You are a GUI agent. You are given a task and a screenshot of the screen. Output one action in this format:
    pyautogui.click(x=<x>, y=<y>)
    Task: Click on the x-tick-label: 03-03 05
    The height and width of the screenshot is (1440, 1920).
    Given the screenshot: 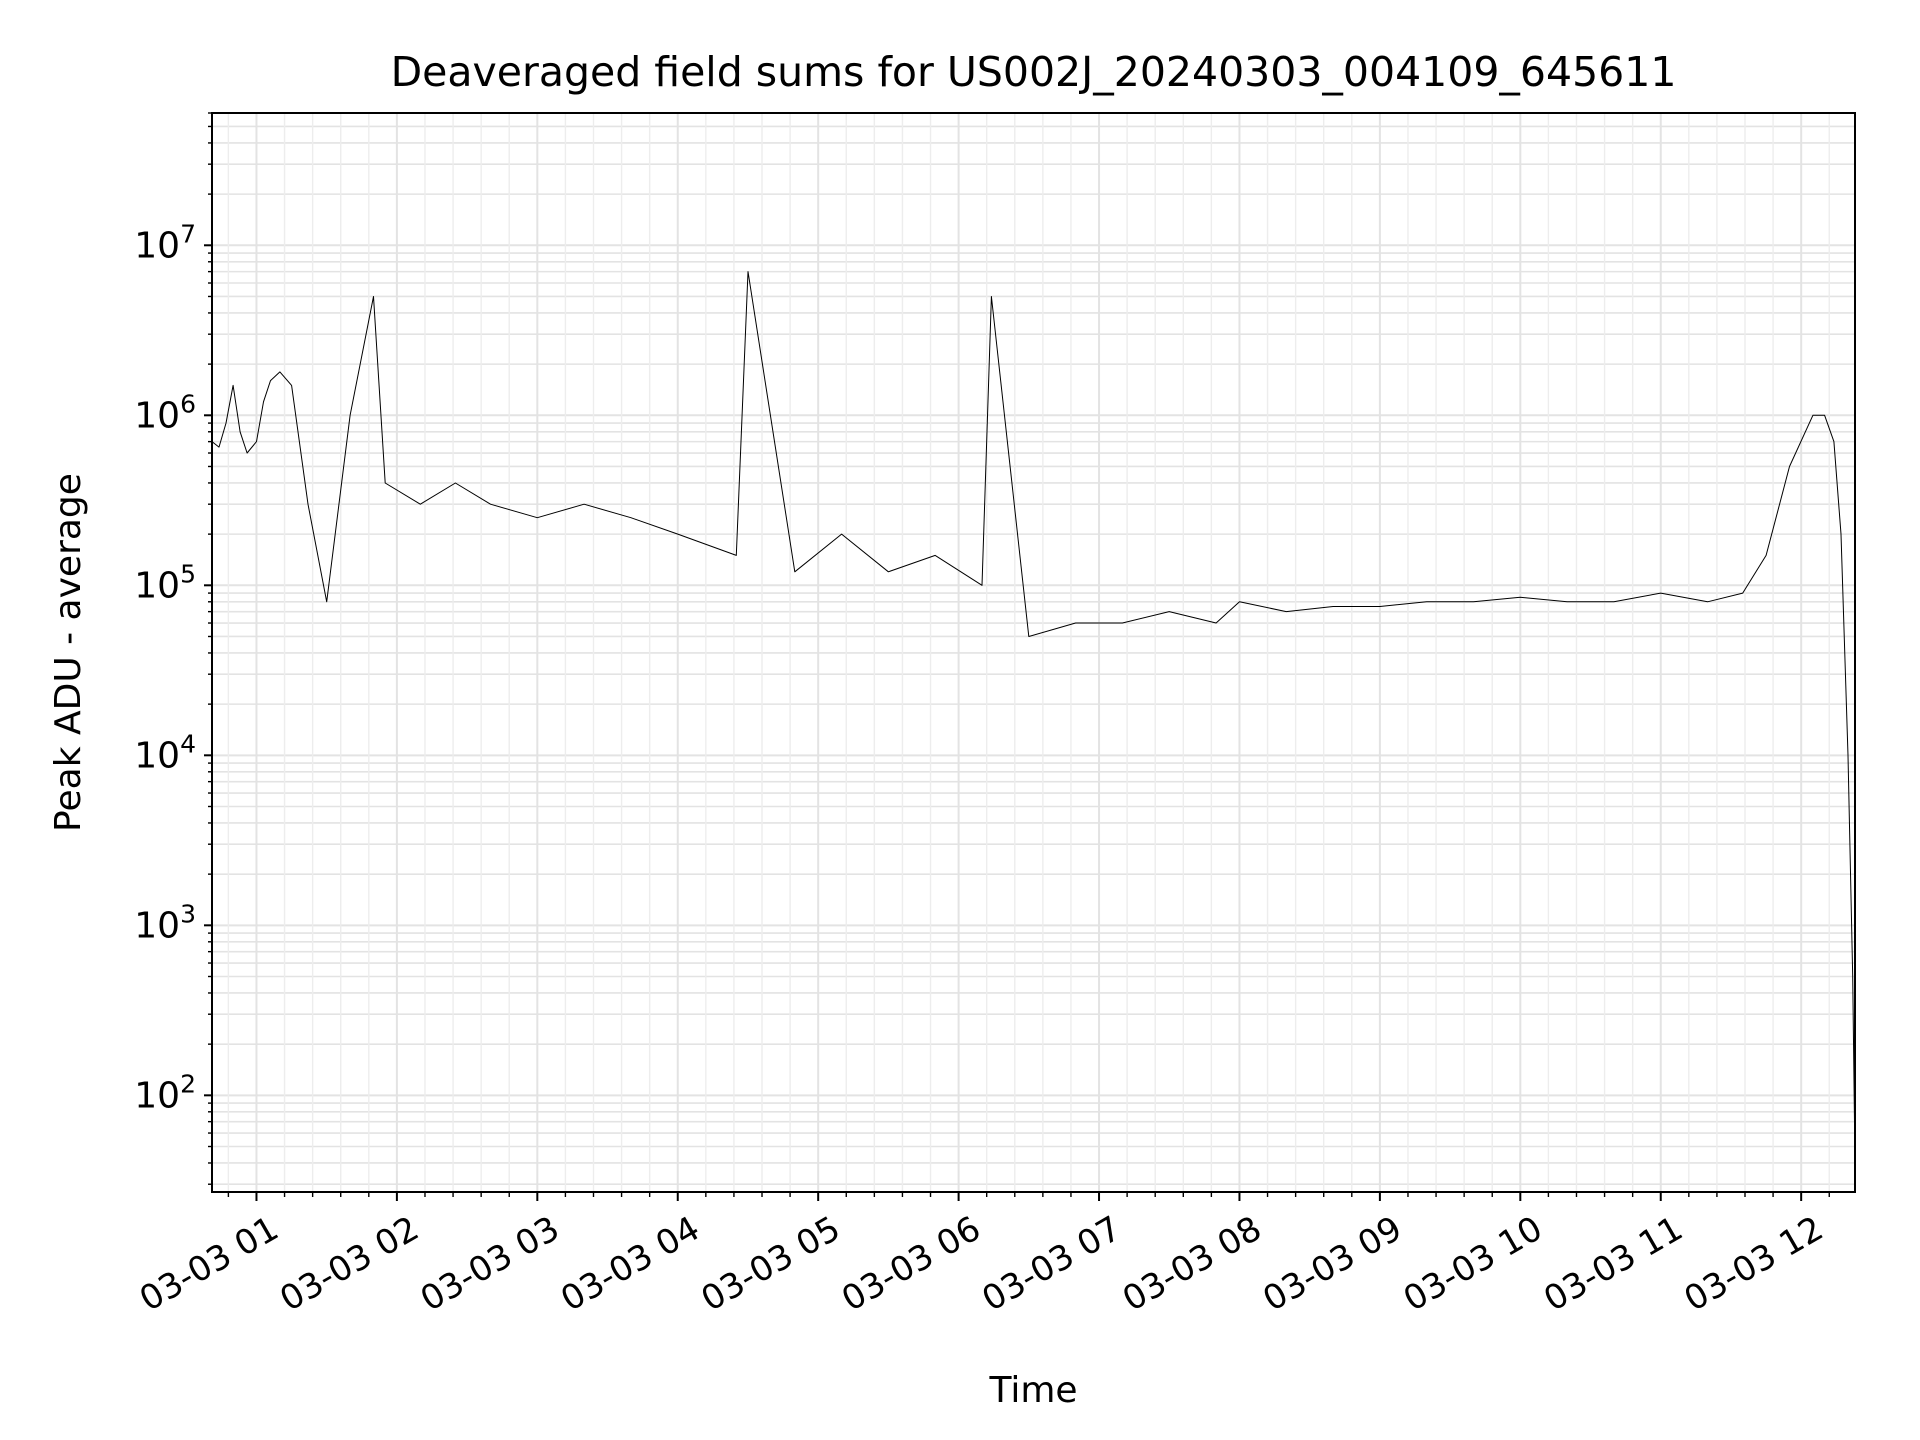 What is the action you would take?
    pyautogui.click(x=771, y=1264)
    